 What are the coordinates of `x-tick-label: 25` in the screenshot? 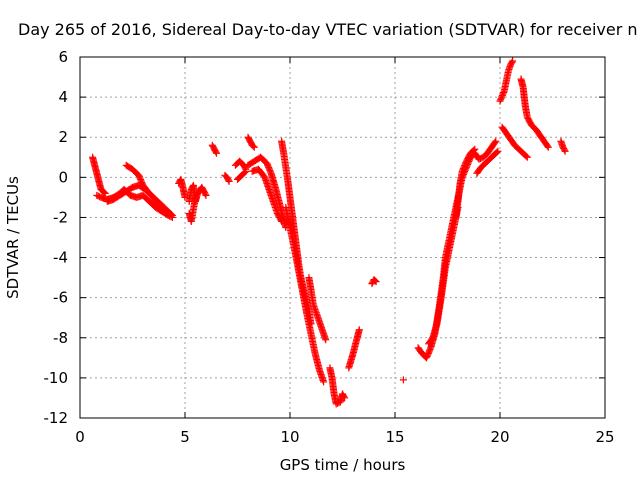 It's located at (604, 437).